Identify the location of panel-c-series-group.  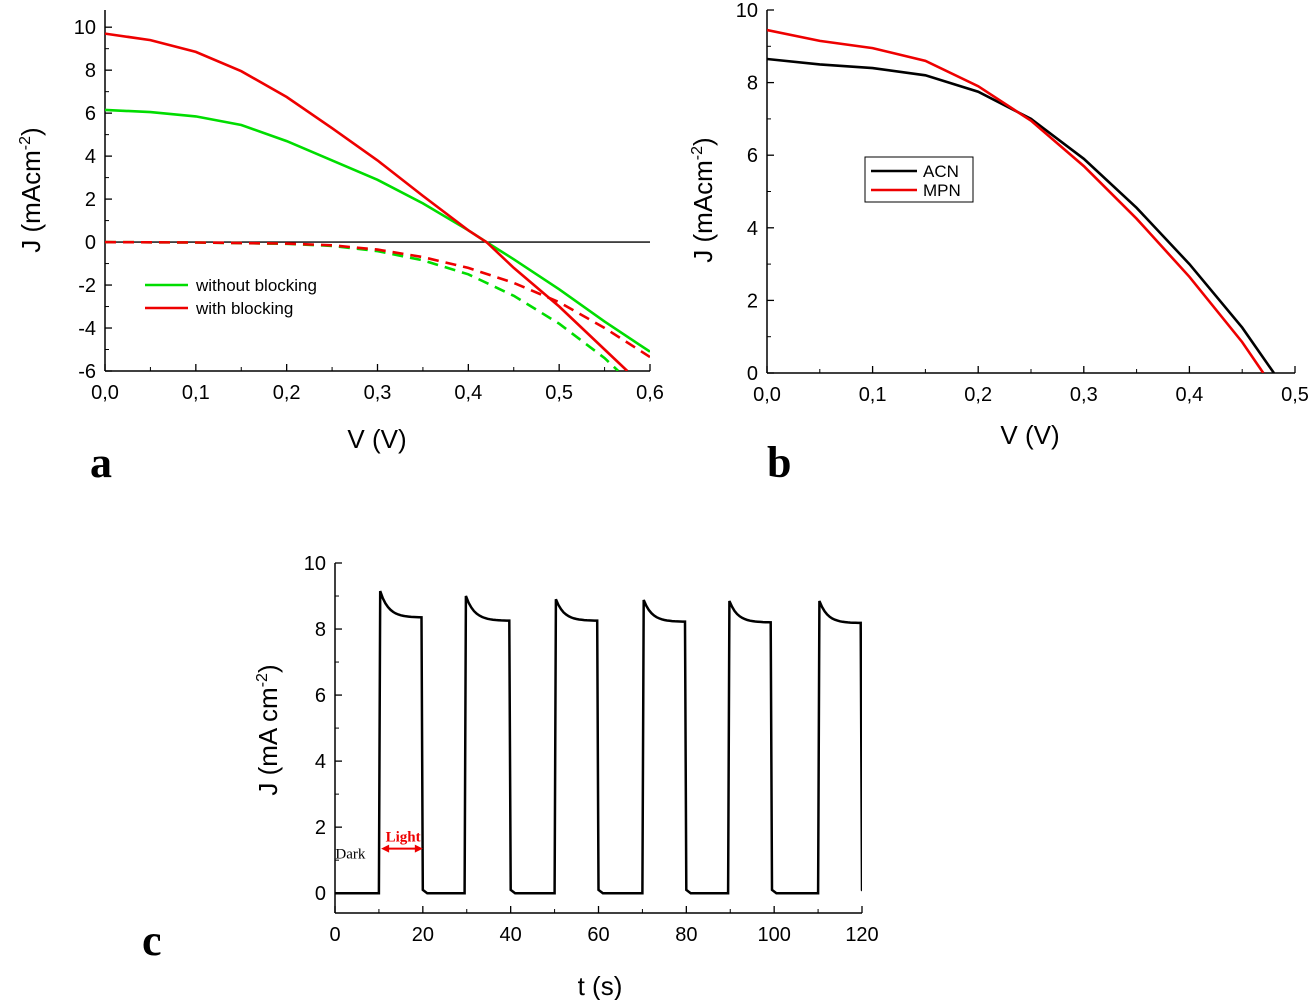
(598, 742).